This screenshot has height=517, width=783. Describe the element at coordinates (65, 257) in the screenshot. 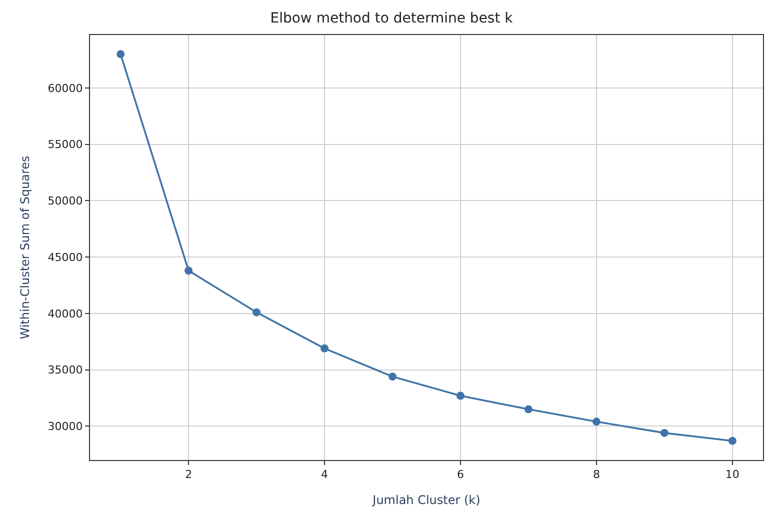

I see `y-tick-label: 45000` at that location.